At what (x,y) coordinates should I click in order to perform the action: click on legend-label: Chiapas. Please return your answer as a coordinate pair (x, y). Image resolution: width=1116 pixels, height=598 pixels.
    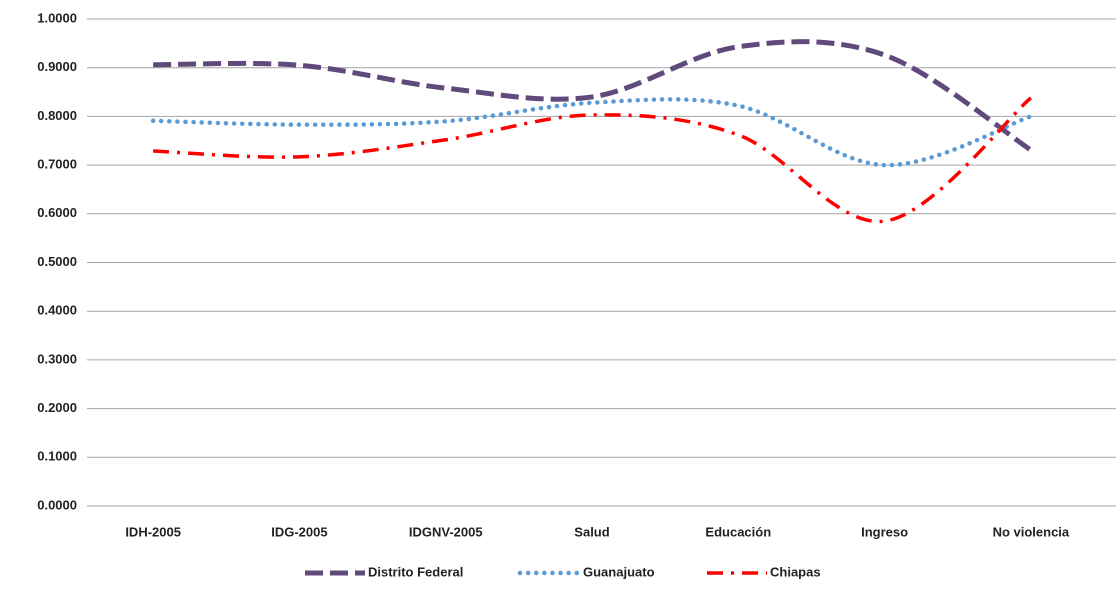
    Looking at the image, I should click on (795, 571).